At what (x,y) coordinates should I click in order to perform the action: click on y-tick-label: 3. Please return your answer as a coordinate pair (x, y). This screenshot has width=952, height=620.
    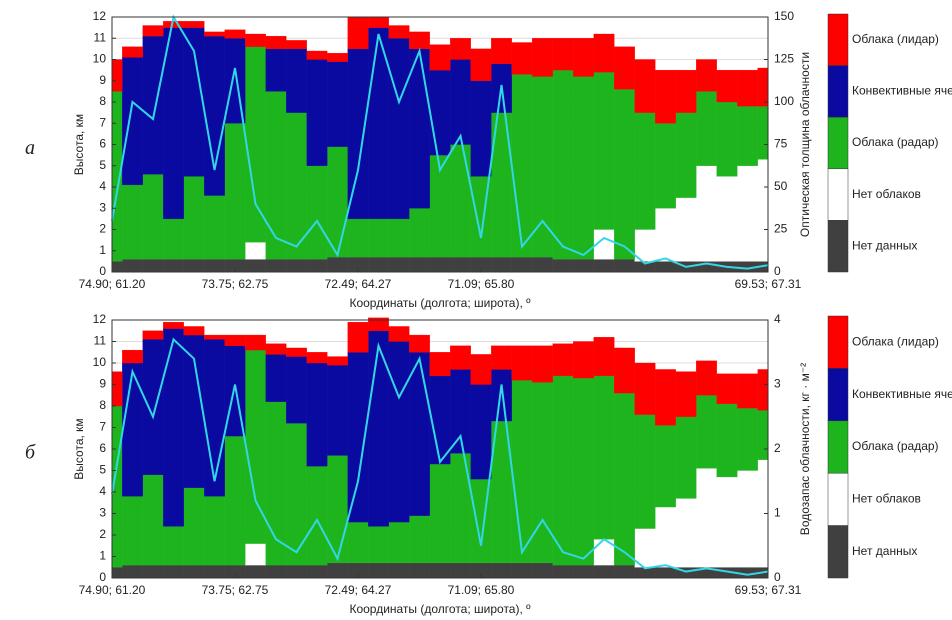
    Looking at the image, I should click on (102, 207).